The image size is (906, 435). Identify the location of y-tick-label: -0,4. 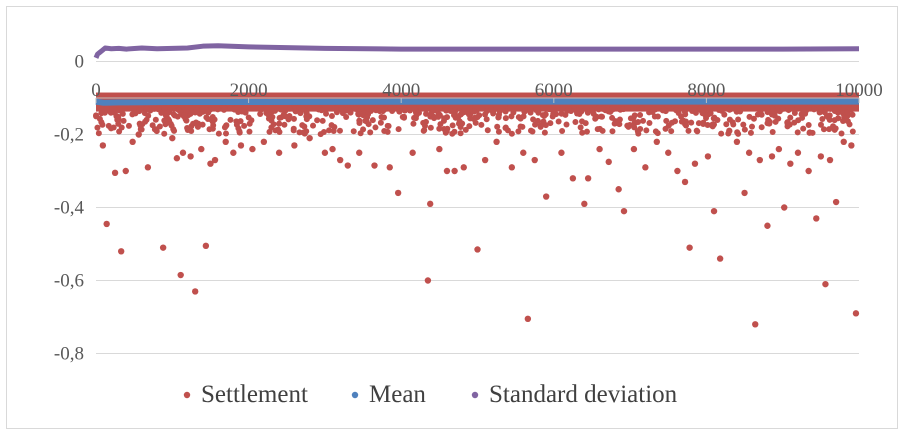
(69, 208).